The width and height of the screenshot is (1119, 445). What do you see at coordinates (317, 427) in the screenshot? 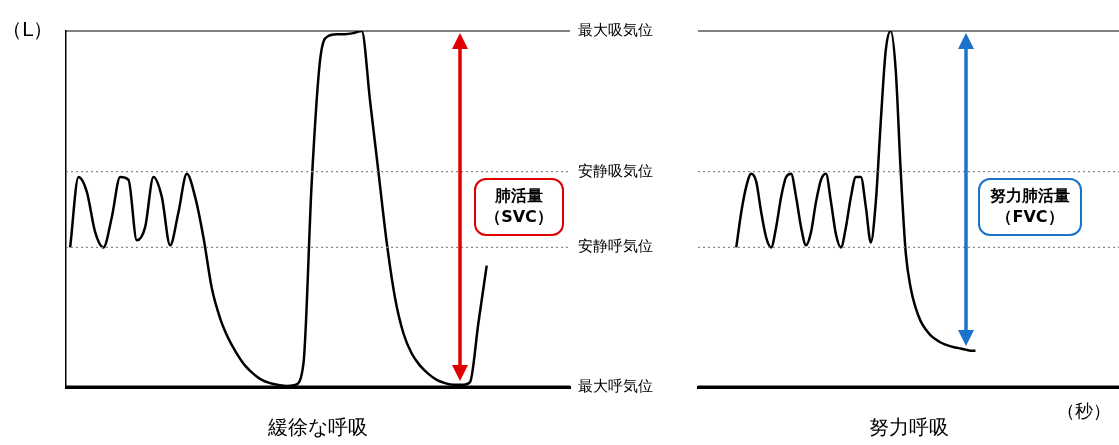
I see `x-axis-title: 緩徐な呼吸` at bounding box center [317, 427].